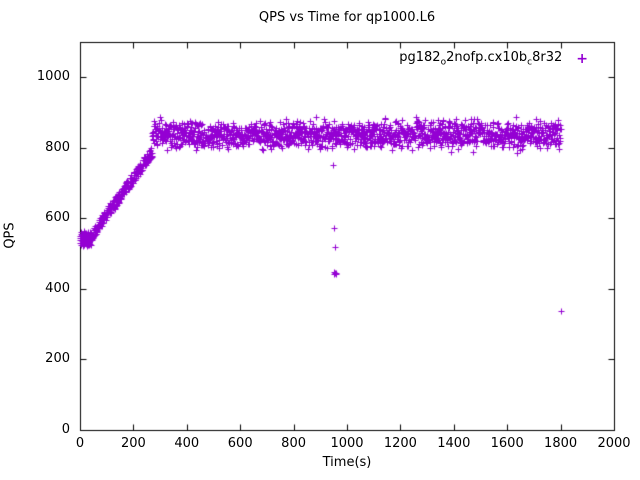 This screenshot has height=480, width=640. I want to click on legend-series-label: pg182o2nofp.cx10bc8r32, so click(481, 59).